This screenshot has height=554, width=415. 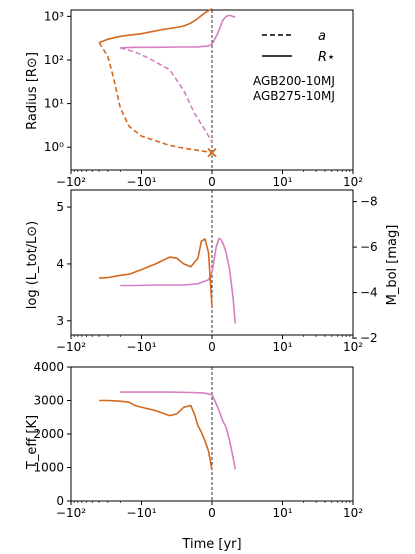 What do you see at coordinates (166, 95) in the screenshot?
I see `series-agb200-10mj-a` at bounding box center [166, 95].